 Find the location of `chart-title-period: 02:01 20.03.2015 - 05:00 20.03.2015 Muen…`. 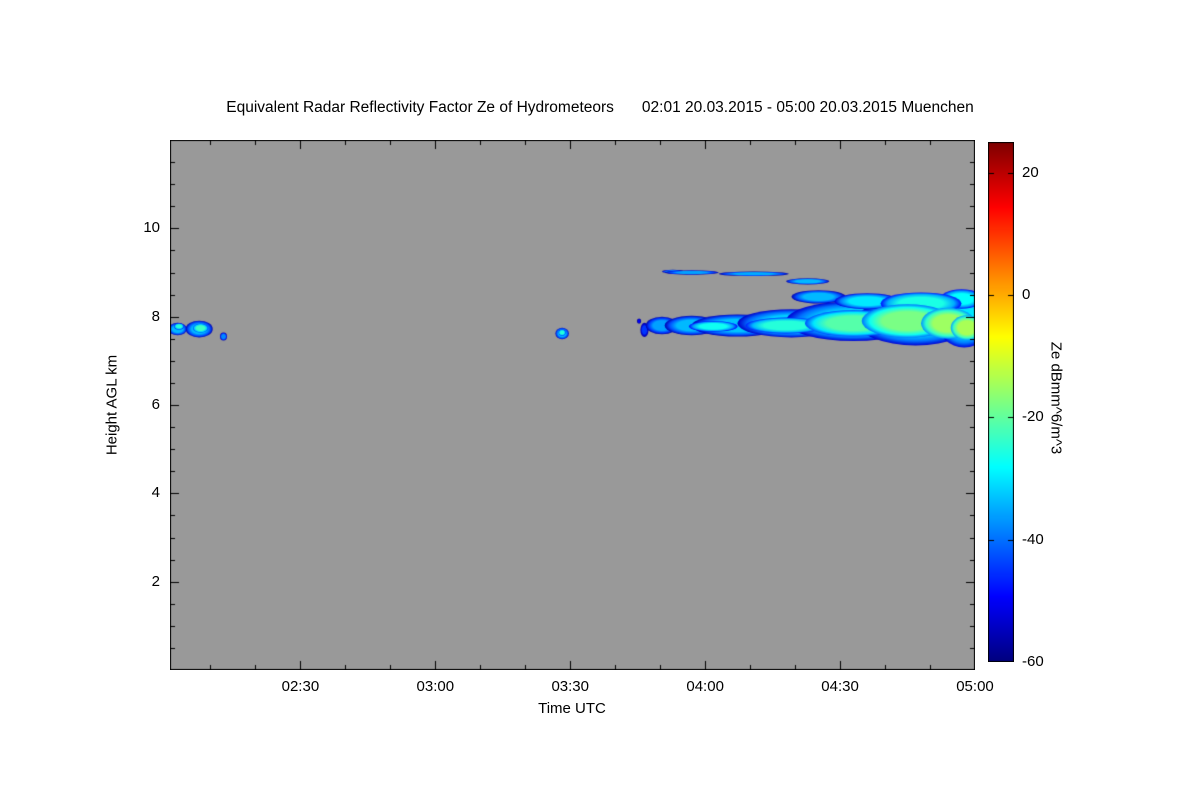

chart-title-period: 02:01 20.03.2015 - 05:00 20.03.2015 Muen… is located at coordinates (807, 107).